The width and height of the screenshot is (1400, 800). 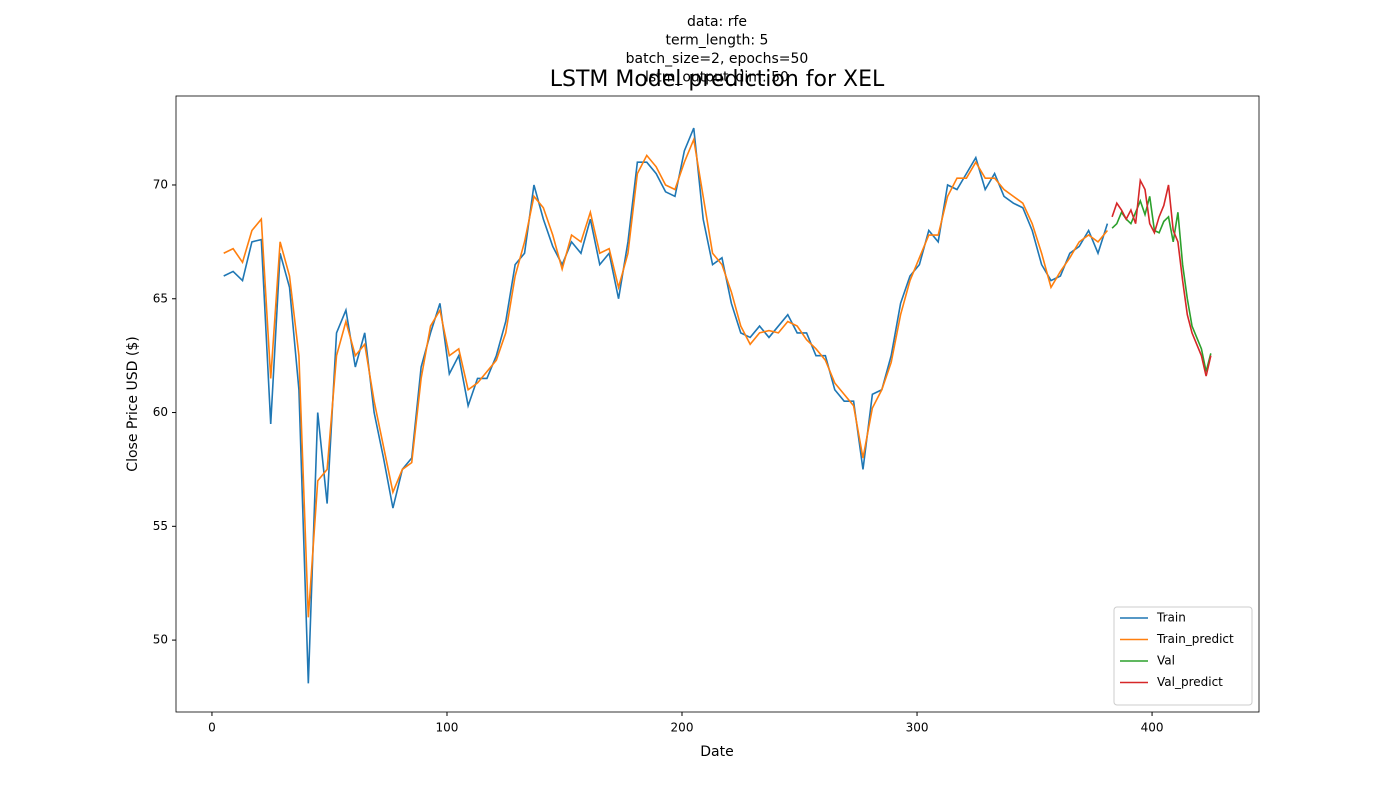 I want to click on legend-label: Val, so click(x=1166, y=661).